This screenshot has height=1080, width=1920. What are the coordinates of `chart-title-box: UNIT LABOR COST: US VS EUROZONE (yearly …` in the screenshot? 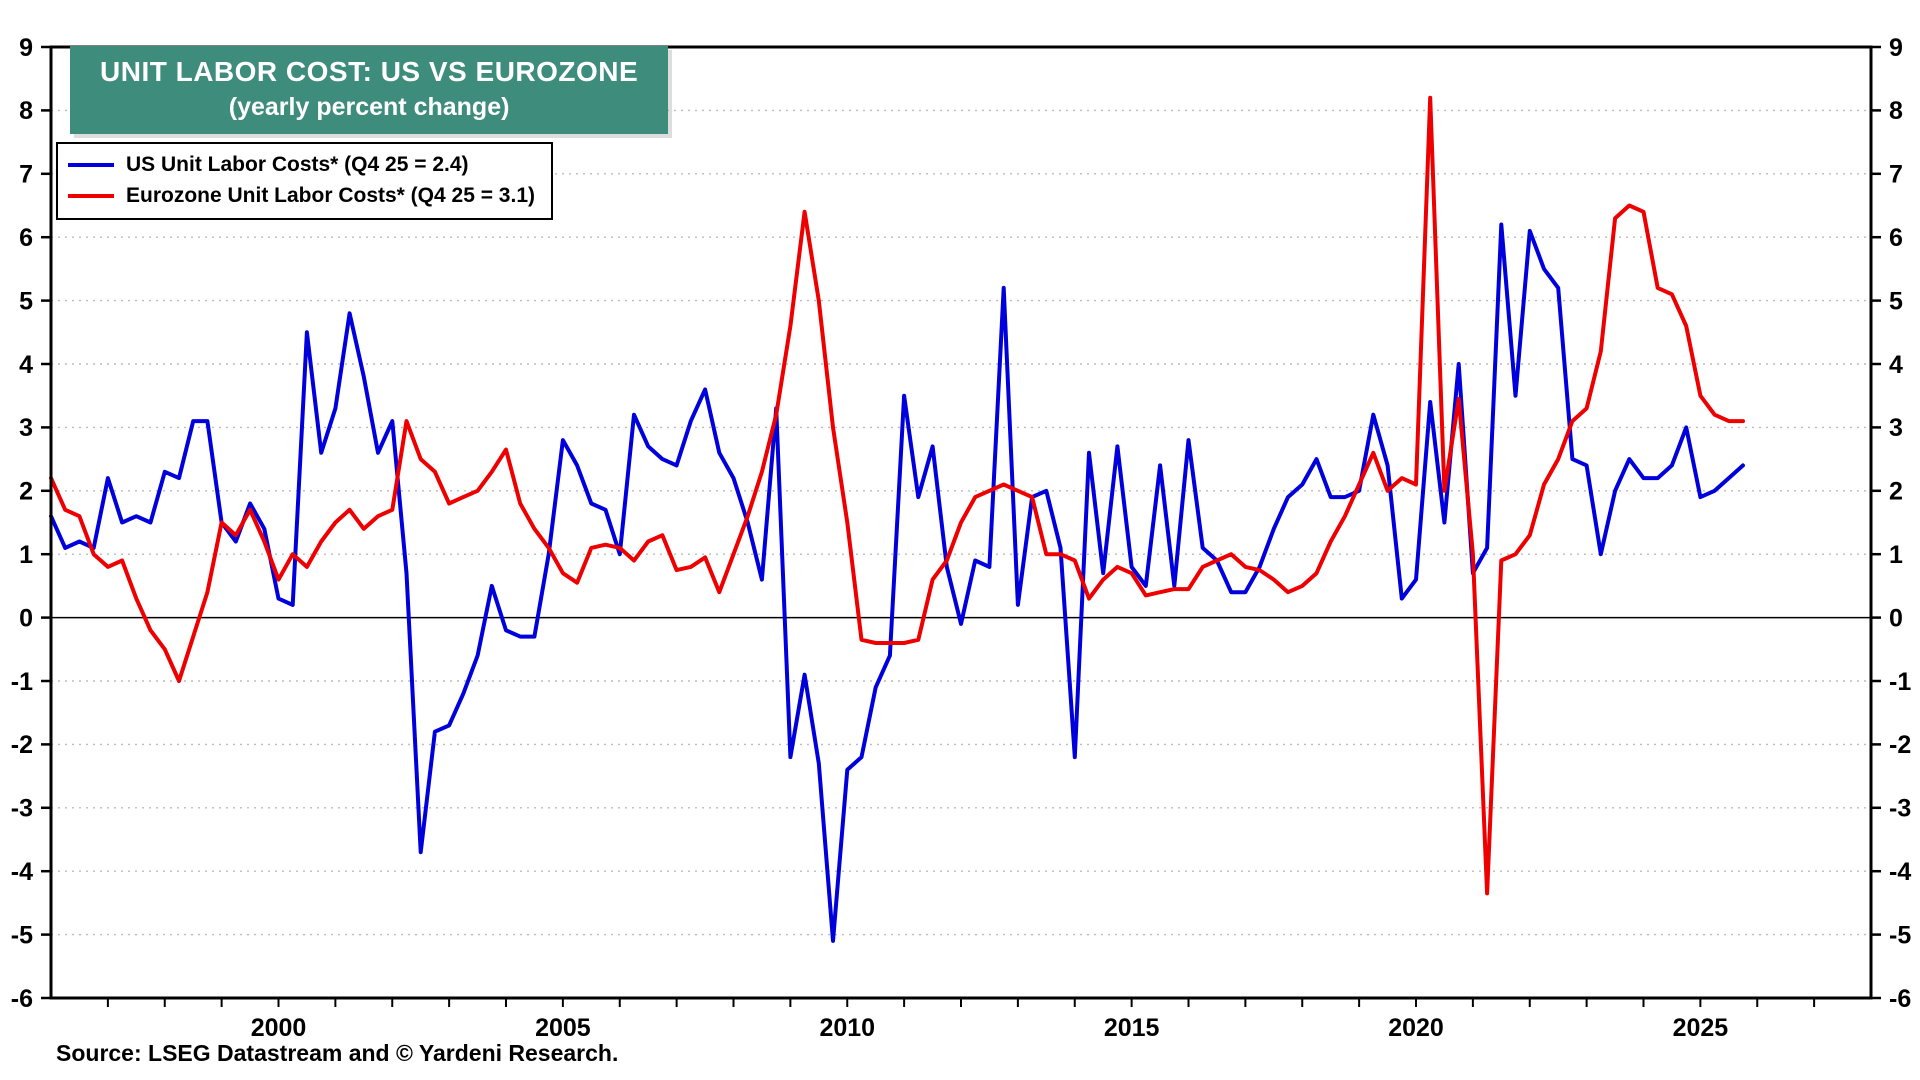 It's located at (369, 90).